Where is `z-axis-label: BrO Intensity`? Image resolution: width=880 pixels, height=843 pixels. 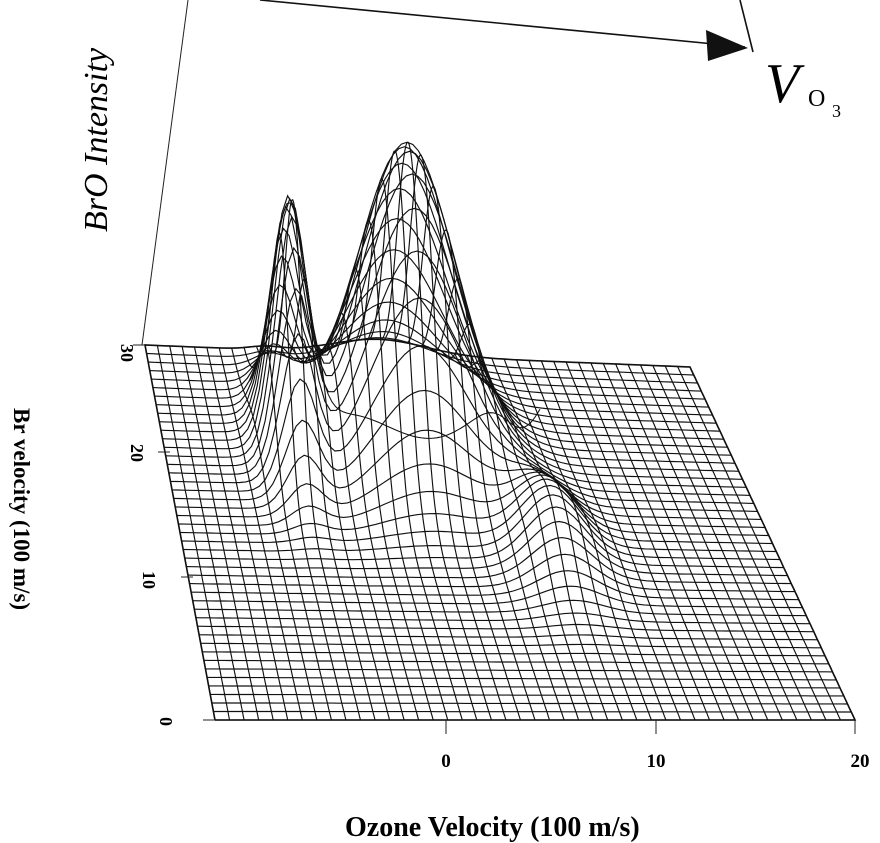
z-axis-label: BrO Intensity is located at coordinates (96, 139).